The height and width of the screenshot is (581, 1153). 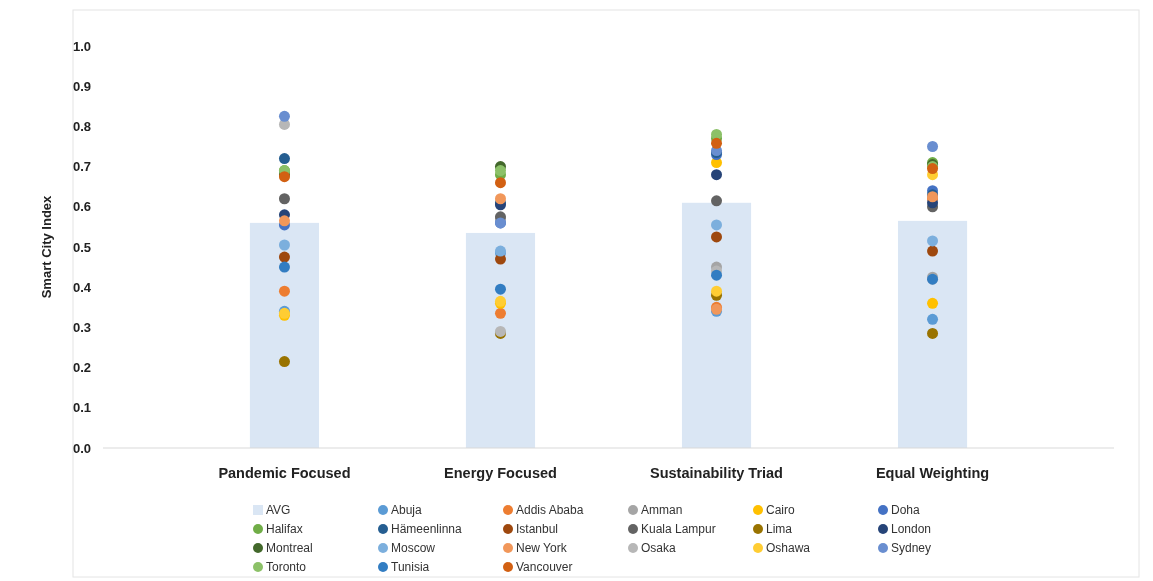 I want to click on y-tick-label: 0.4, so click(x=82, y=287).